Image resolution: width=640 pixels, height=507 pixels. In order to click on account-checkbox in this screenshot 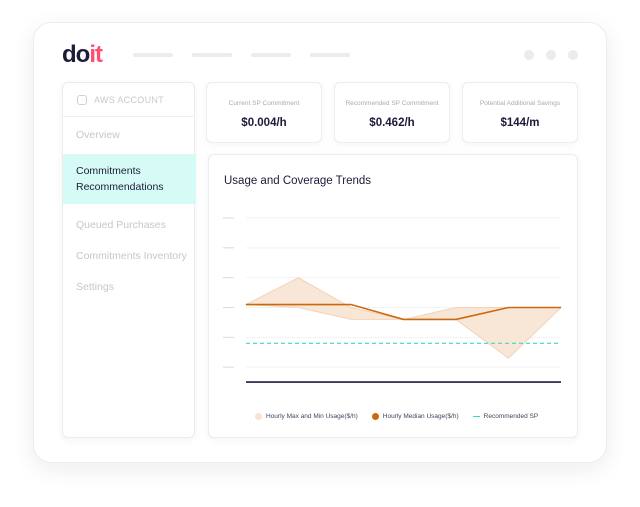, I will do `click(82, 99)`.